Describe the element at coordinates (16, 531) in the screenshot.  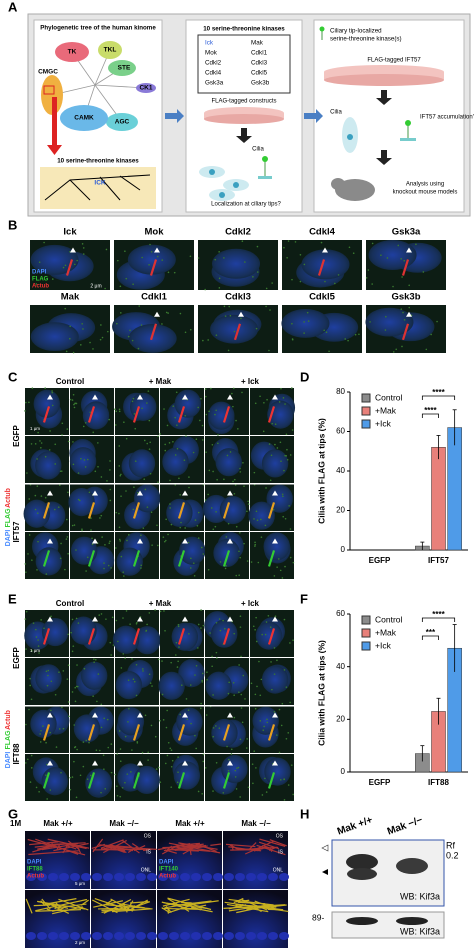
I see `row-label: IFT57` at that location.